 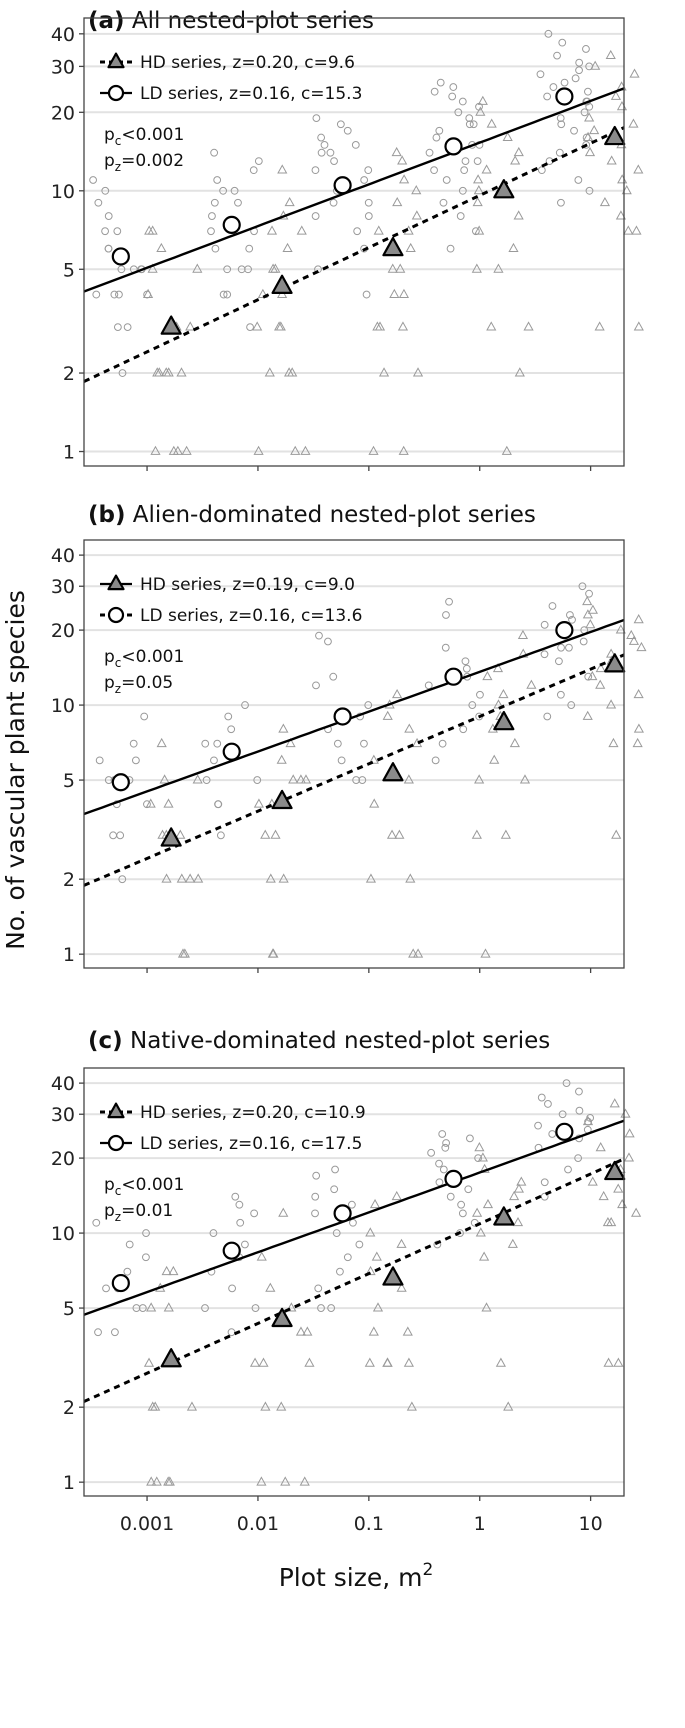 What do you see at coordinates (147, 1524) in the screenshot?
I see `x-tick-label: 0.001` at bounding box center [147, 1524].